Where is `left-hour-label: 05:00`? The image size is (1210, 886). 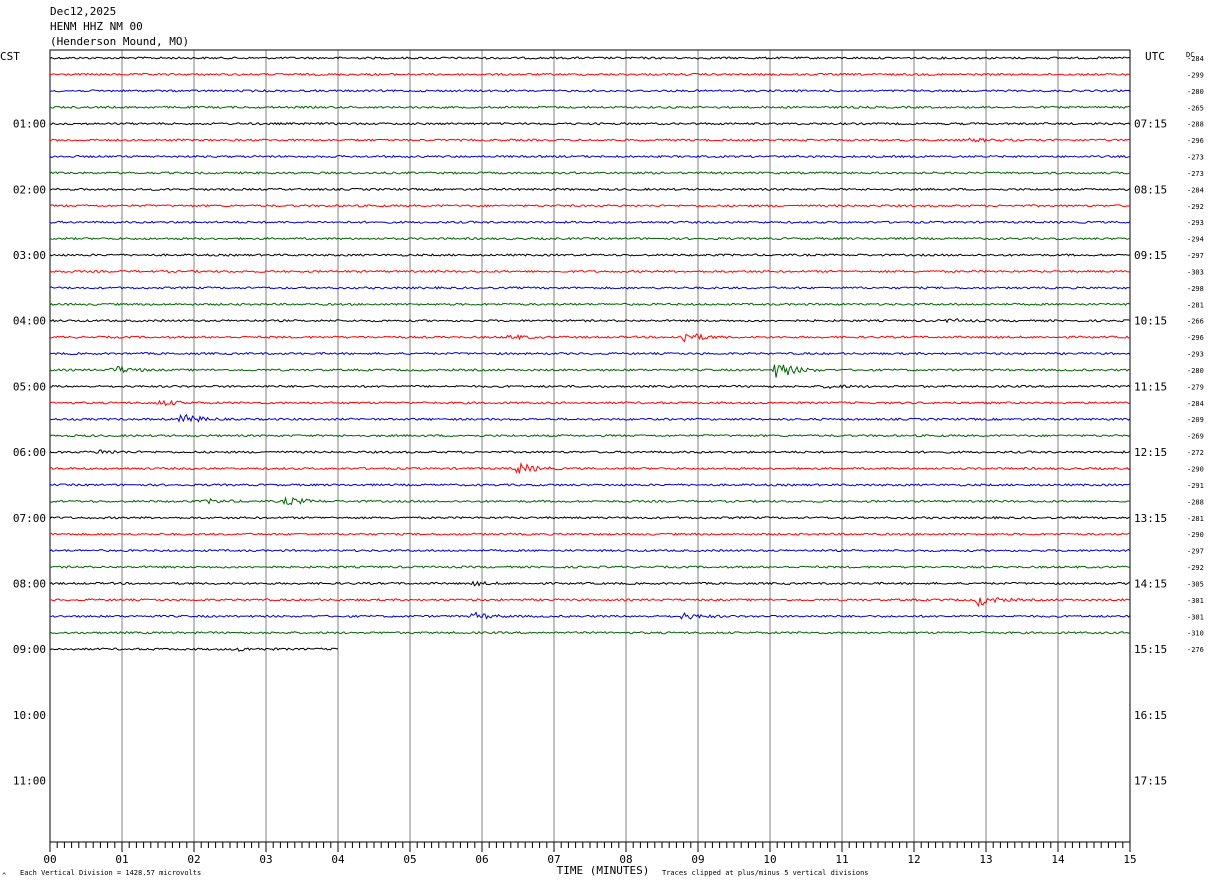 left-hour-label: 05:00 is located at coordinates (29, 386).